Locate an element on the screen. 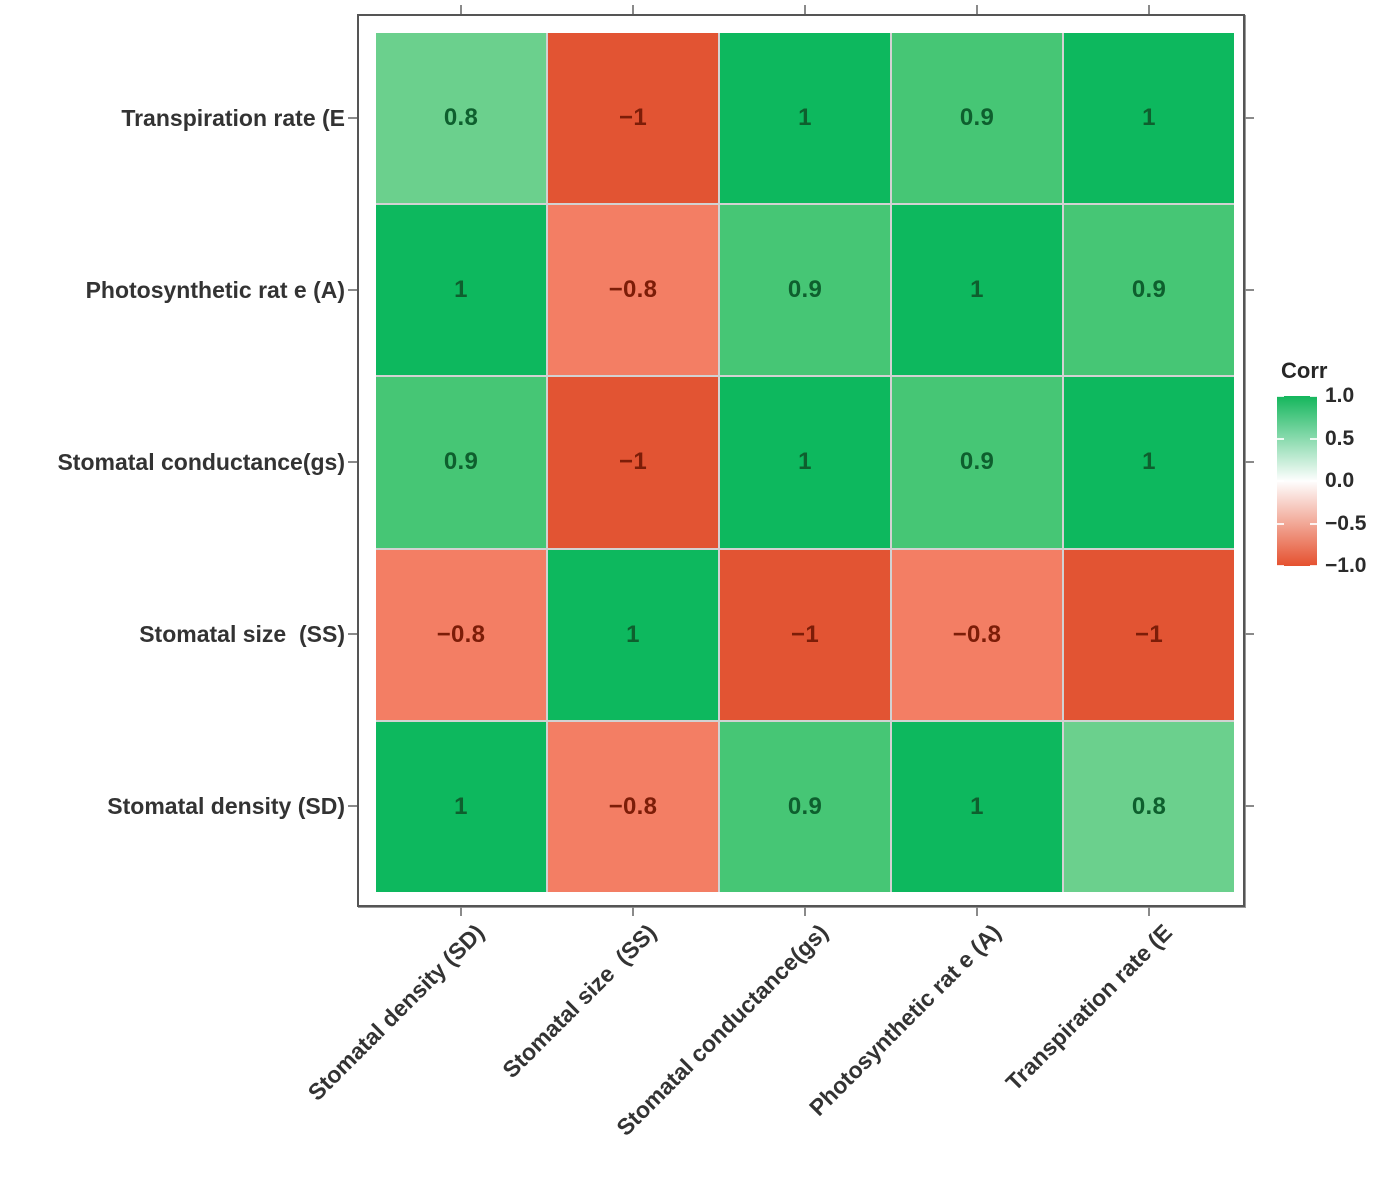  y-axis-label: Stomatal density (SD) is located at coordinates (226, 806).